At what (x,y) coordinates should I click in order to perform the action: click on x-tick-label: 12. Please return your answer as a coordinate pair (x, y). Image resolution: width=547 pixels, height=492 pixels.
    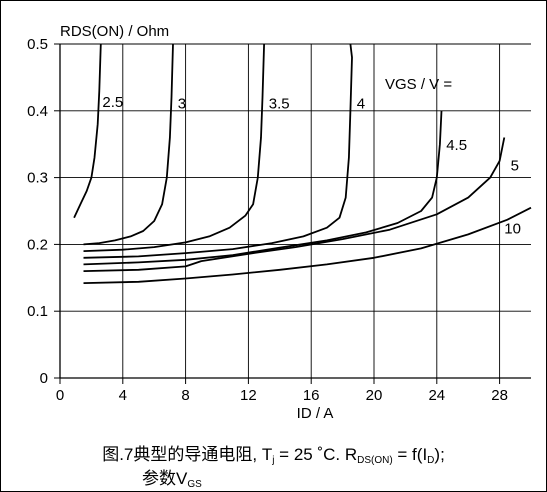
    Looking at the image, I should click on (248, 395).